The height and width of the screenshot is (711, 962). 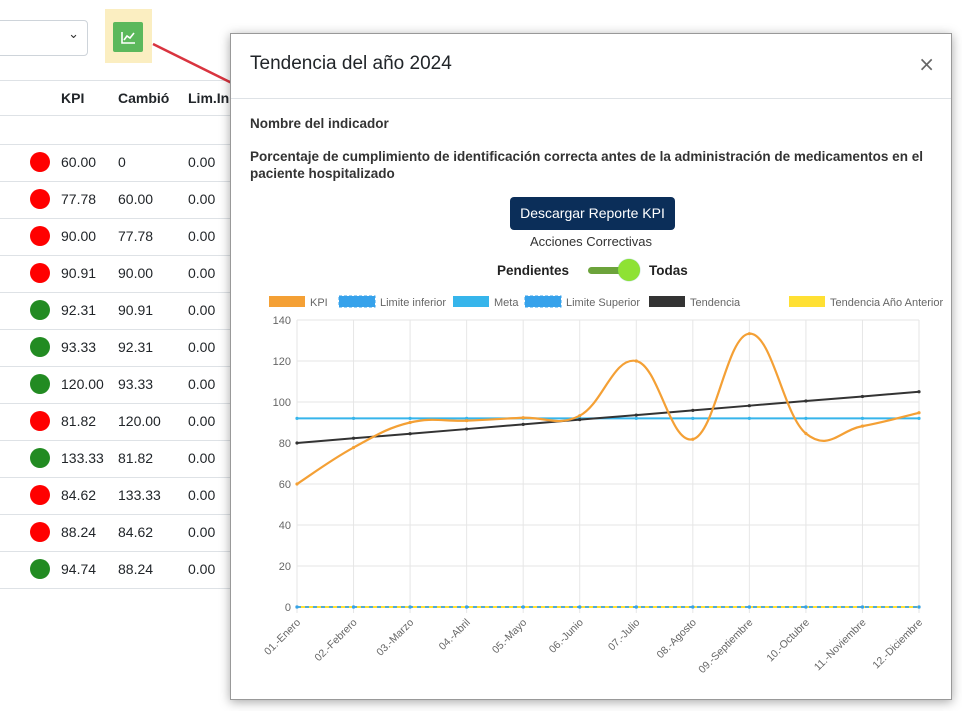 I want to click on download-report-button: Descargar Reporte KPI, so click(x=592, y=213).